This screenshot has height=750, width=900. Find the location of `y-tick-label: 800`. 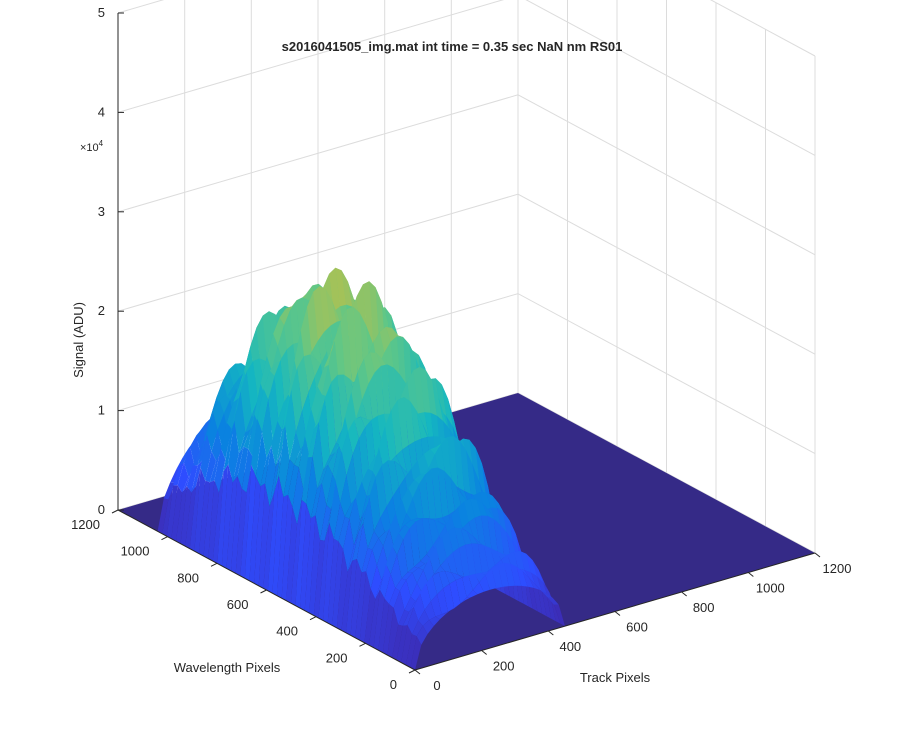

y-tick-label: 800 is located at coordinates (188, 577).